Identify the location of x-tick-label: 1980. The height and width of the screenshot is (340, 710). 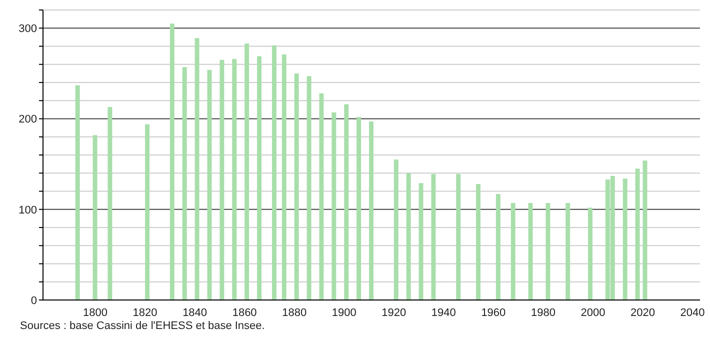
(543, 312).